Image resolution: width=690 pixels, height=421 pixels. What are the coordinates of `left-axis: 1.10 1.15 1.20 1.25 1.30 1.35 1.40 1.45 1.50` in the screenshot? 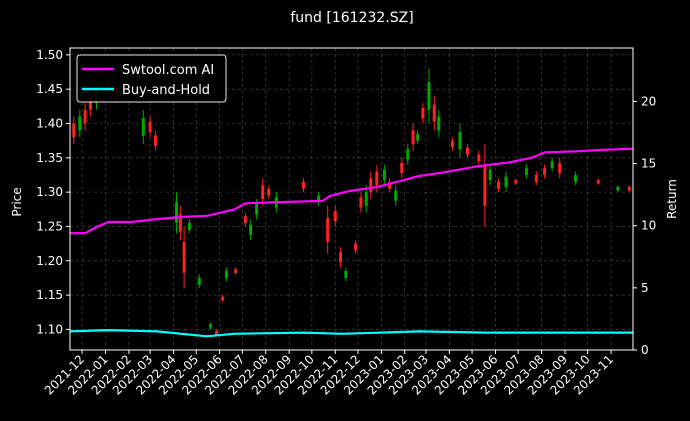 It's located at (53, 192).